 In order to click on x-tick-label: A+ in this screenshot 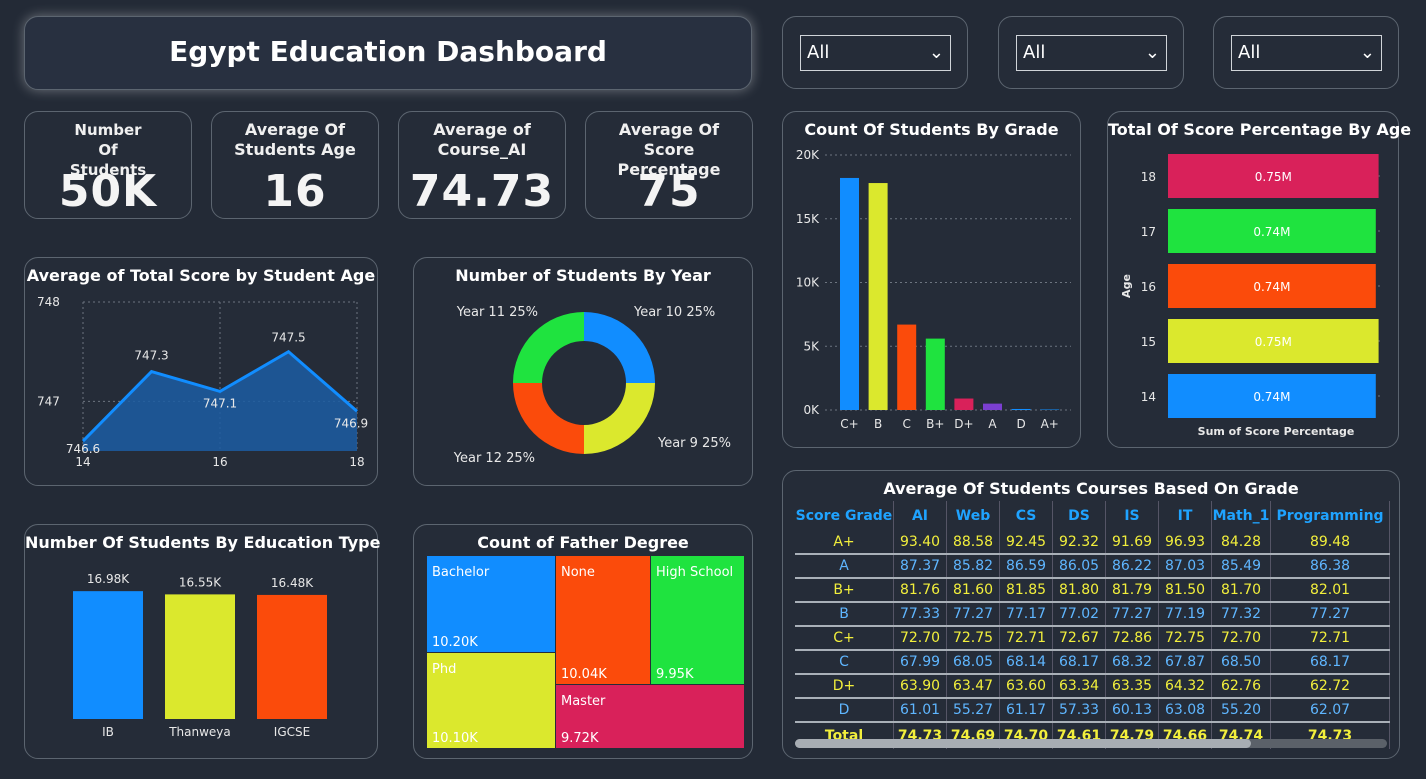, I will do `click(1050, 424)`.